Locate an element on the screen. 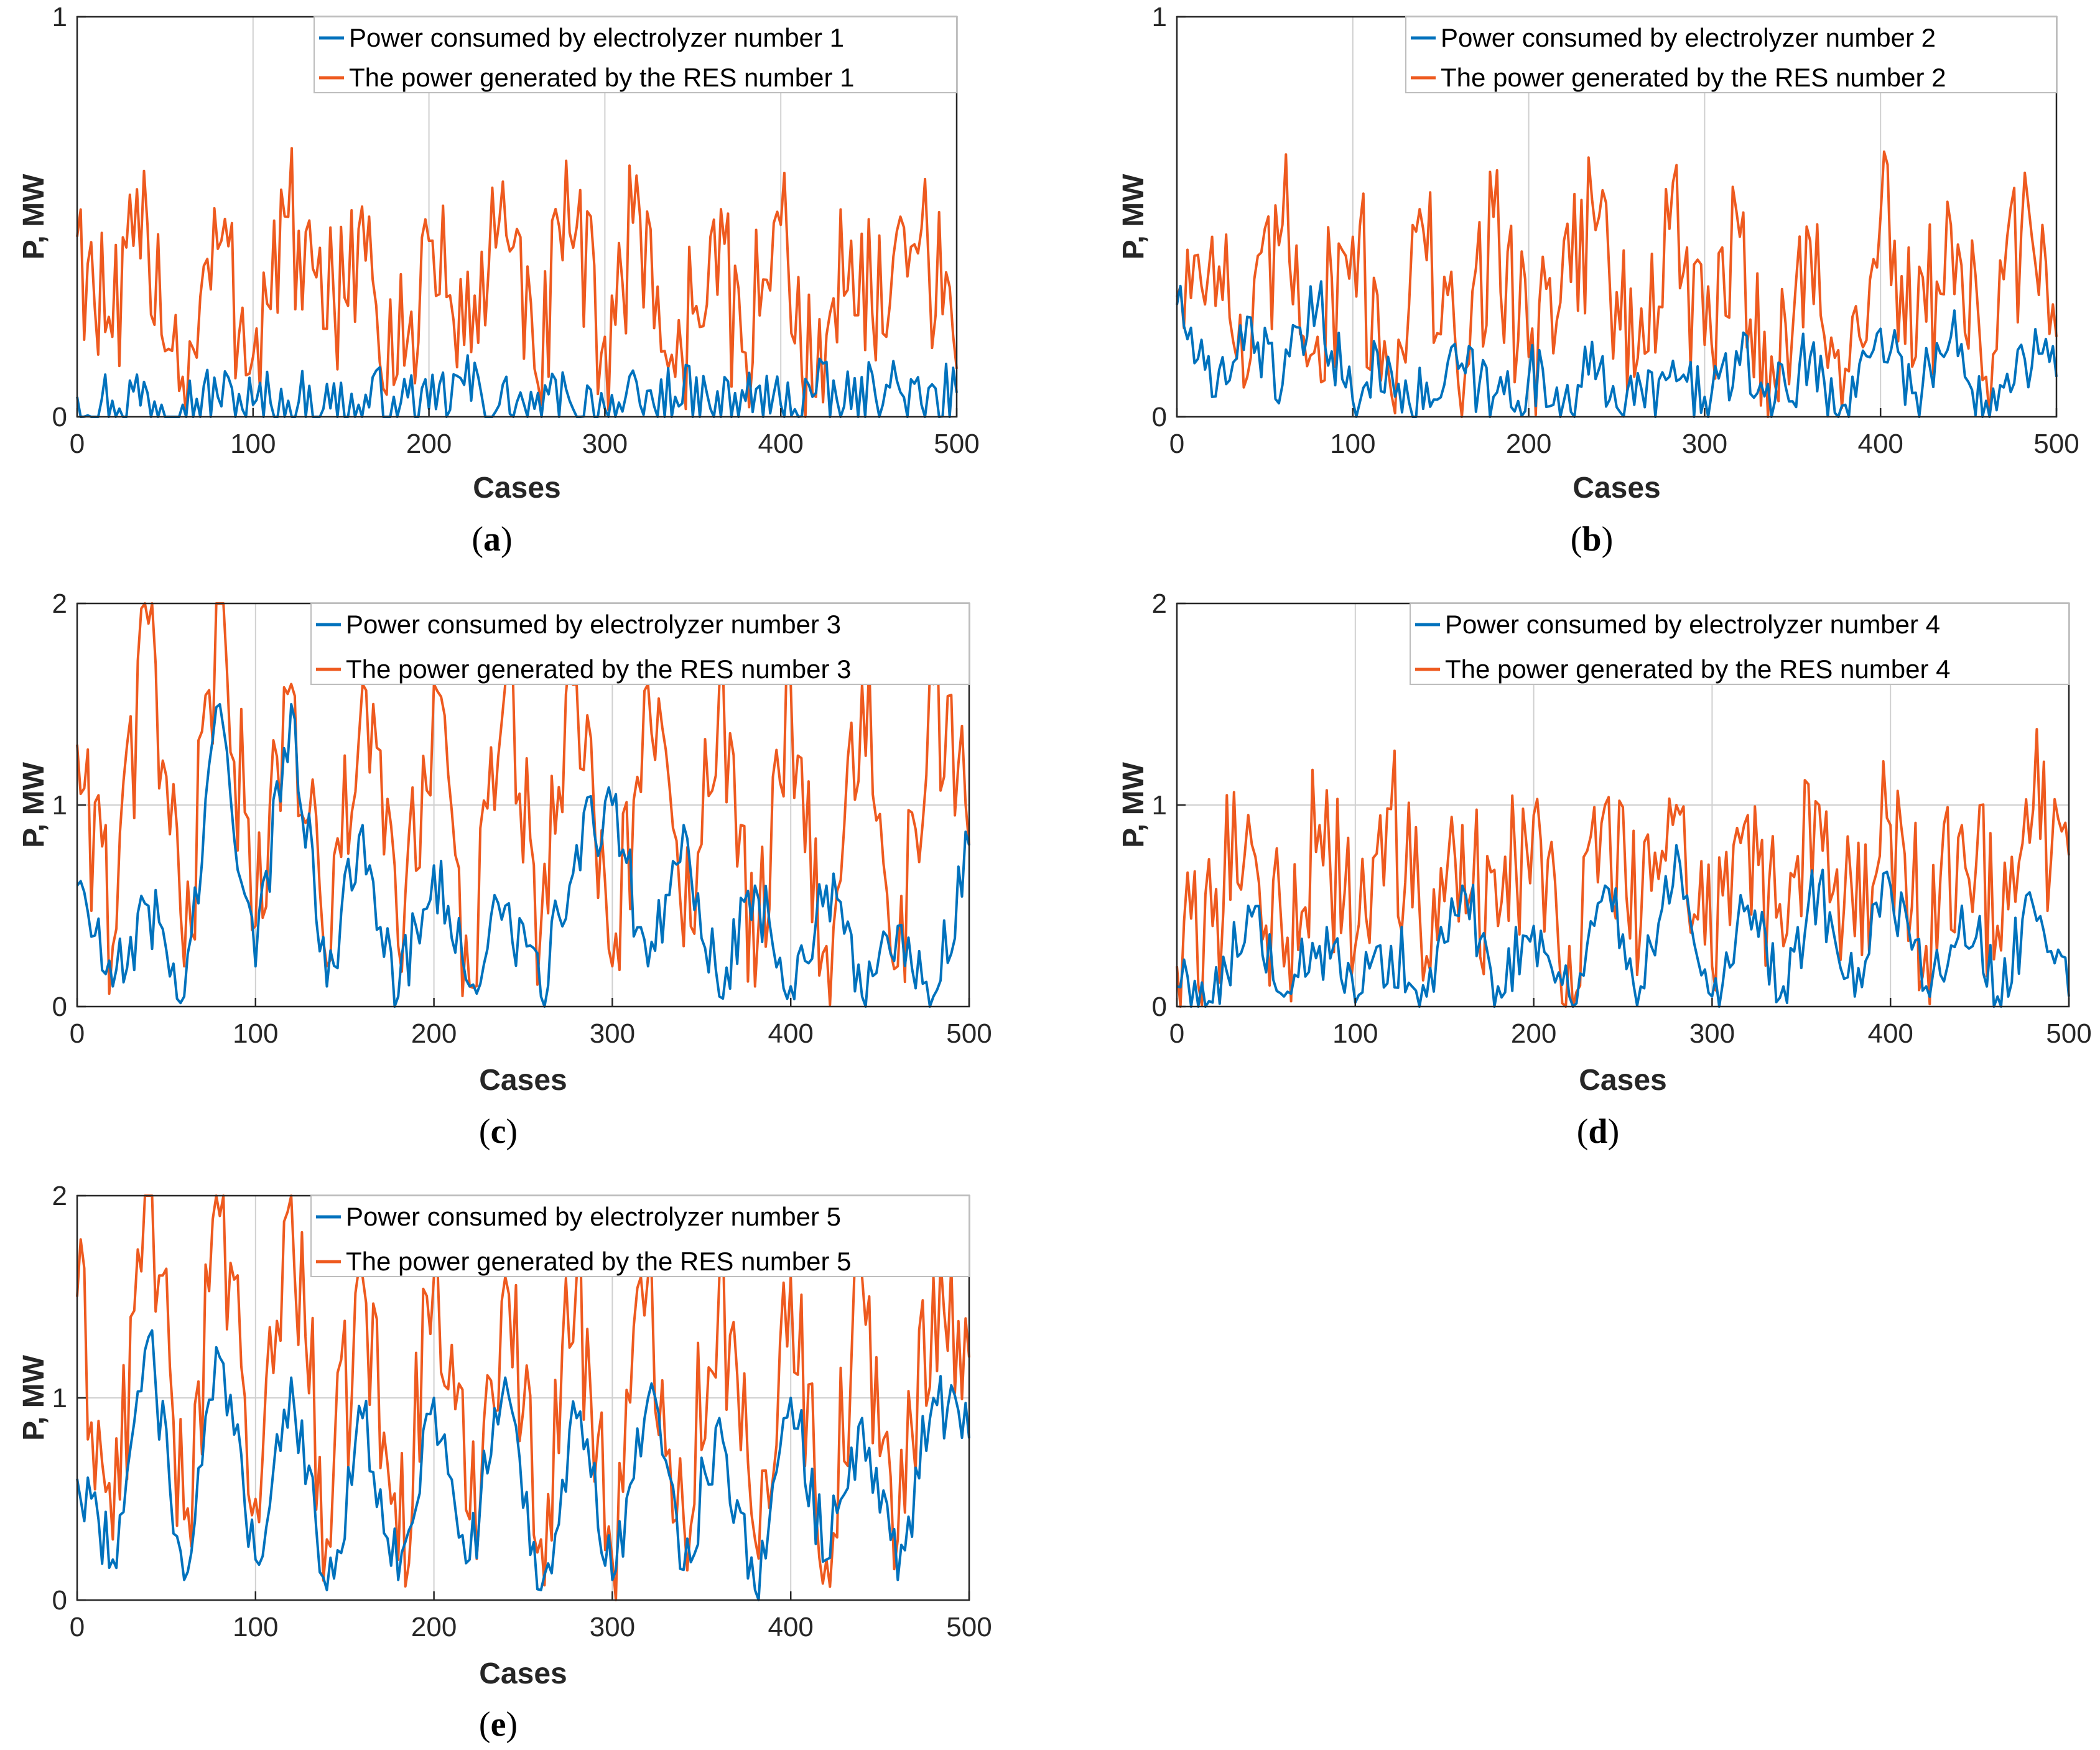 The image size is (2100, 1750). panel-label: (e) is located at coordinates (498, 1724).